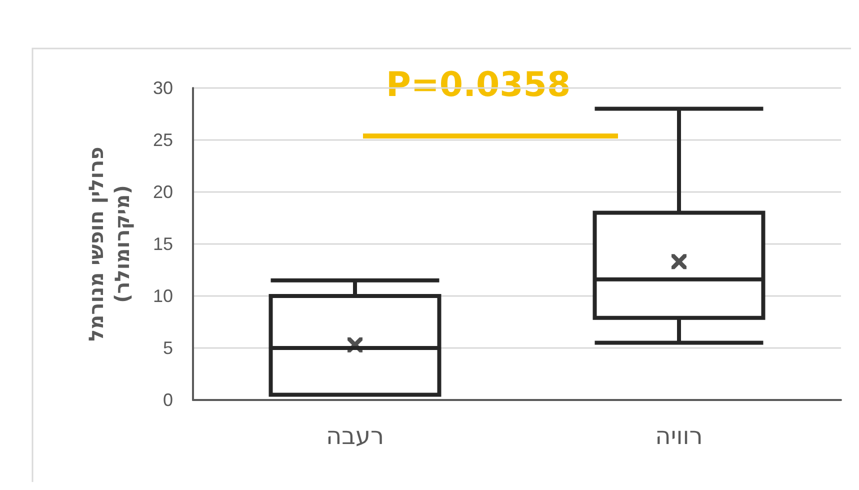  What do you see at coordinates (478, 85) in the screenshot?
I see `annotation: P=0.0358` at bounding box center [478, 85].